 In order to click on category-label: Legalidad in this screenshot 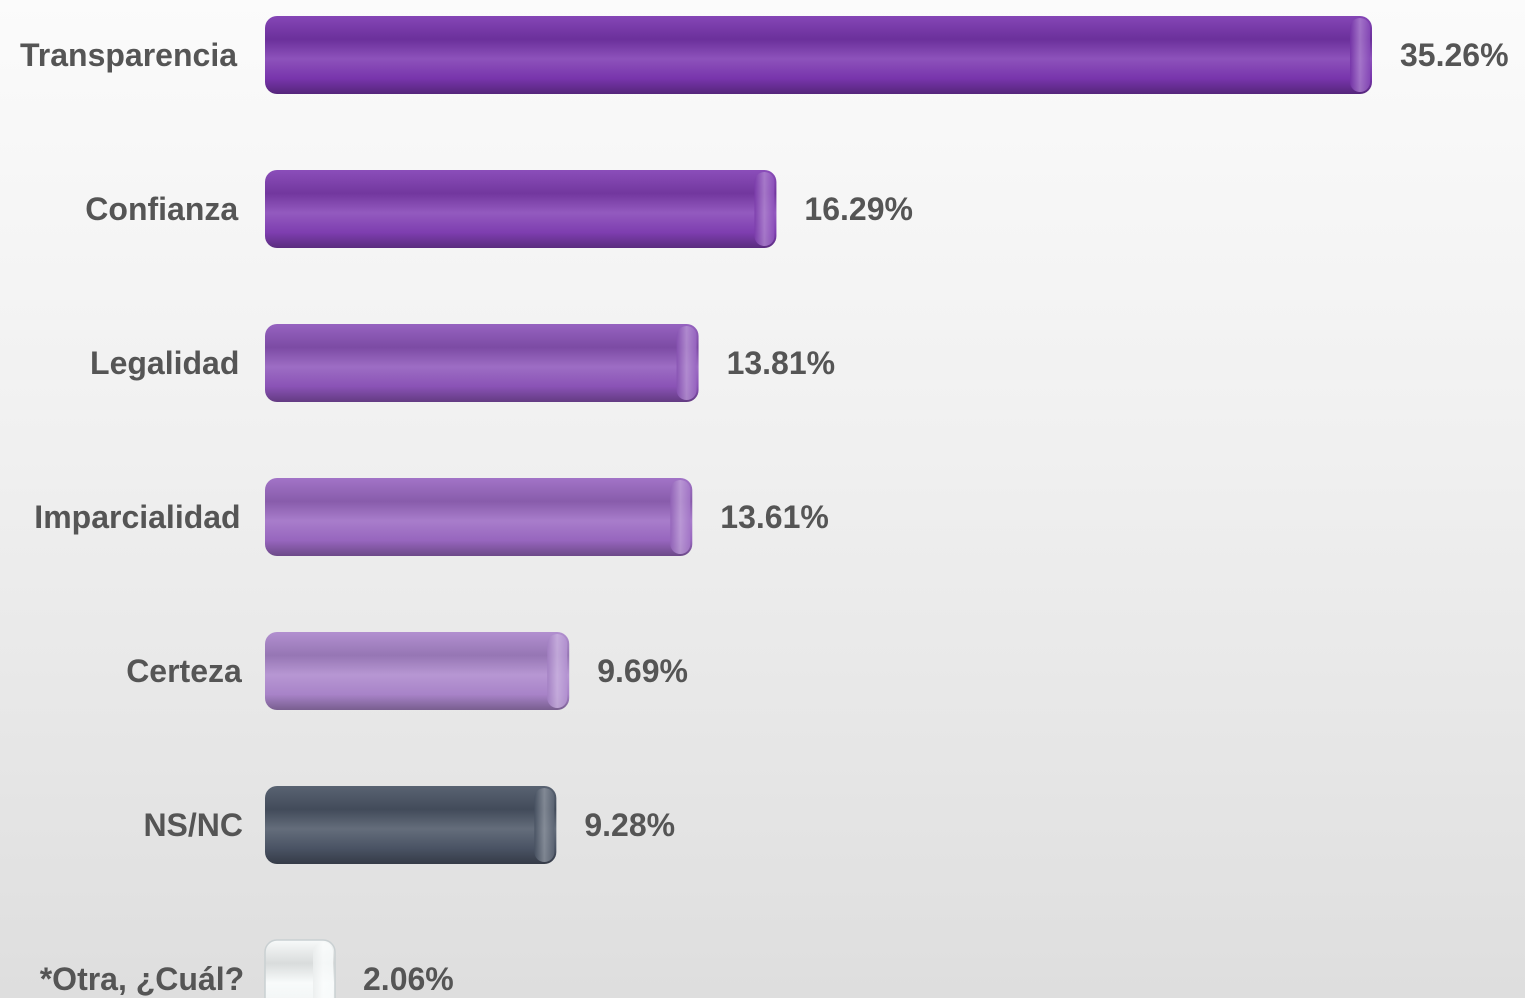, I will do `click(164, 363)`.